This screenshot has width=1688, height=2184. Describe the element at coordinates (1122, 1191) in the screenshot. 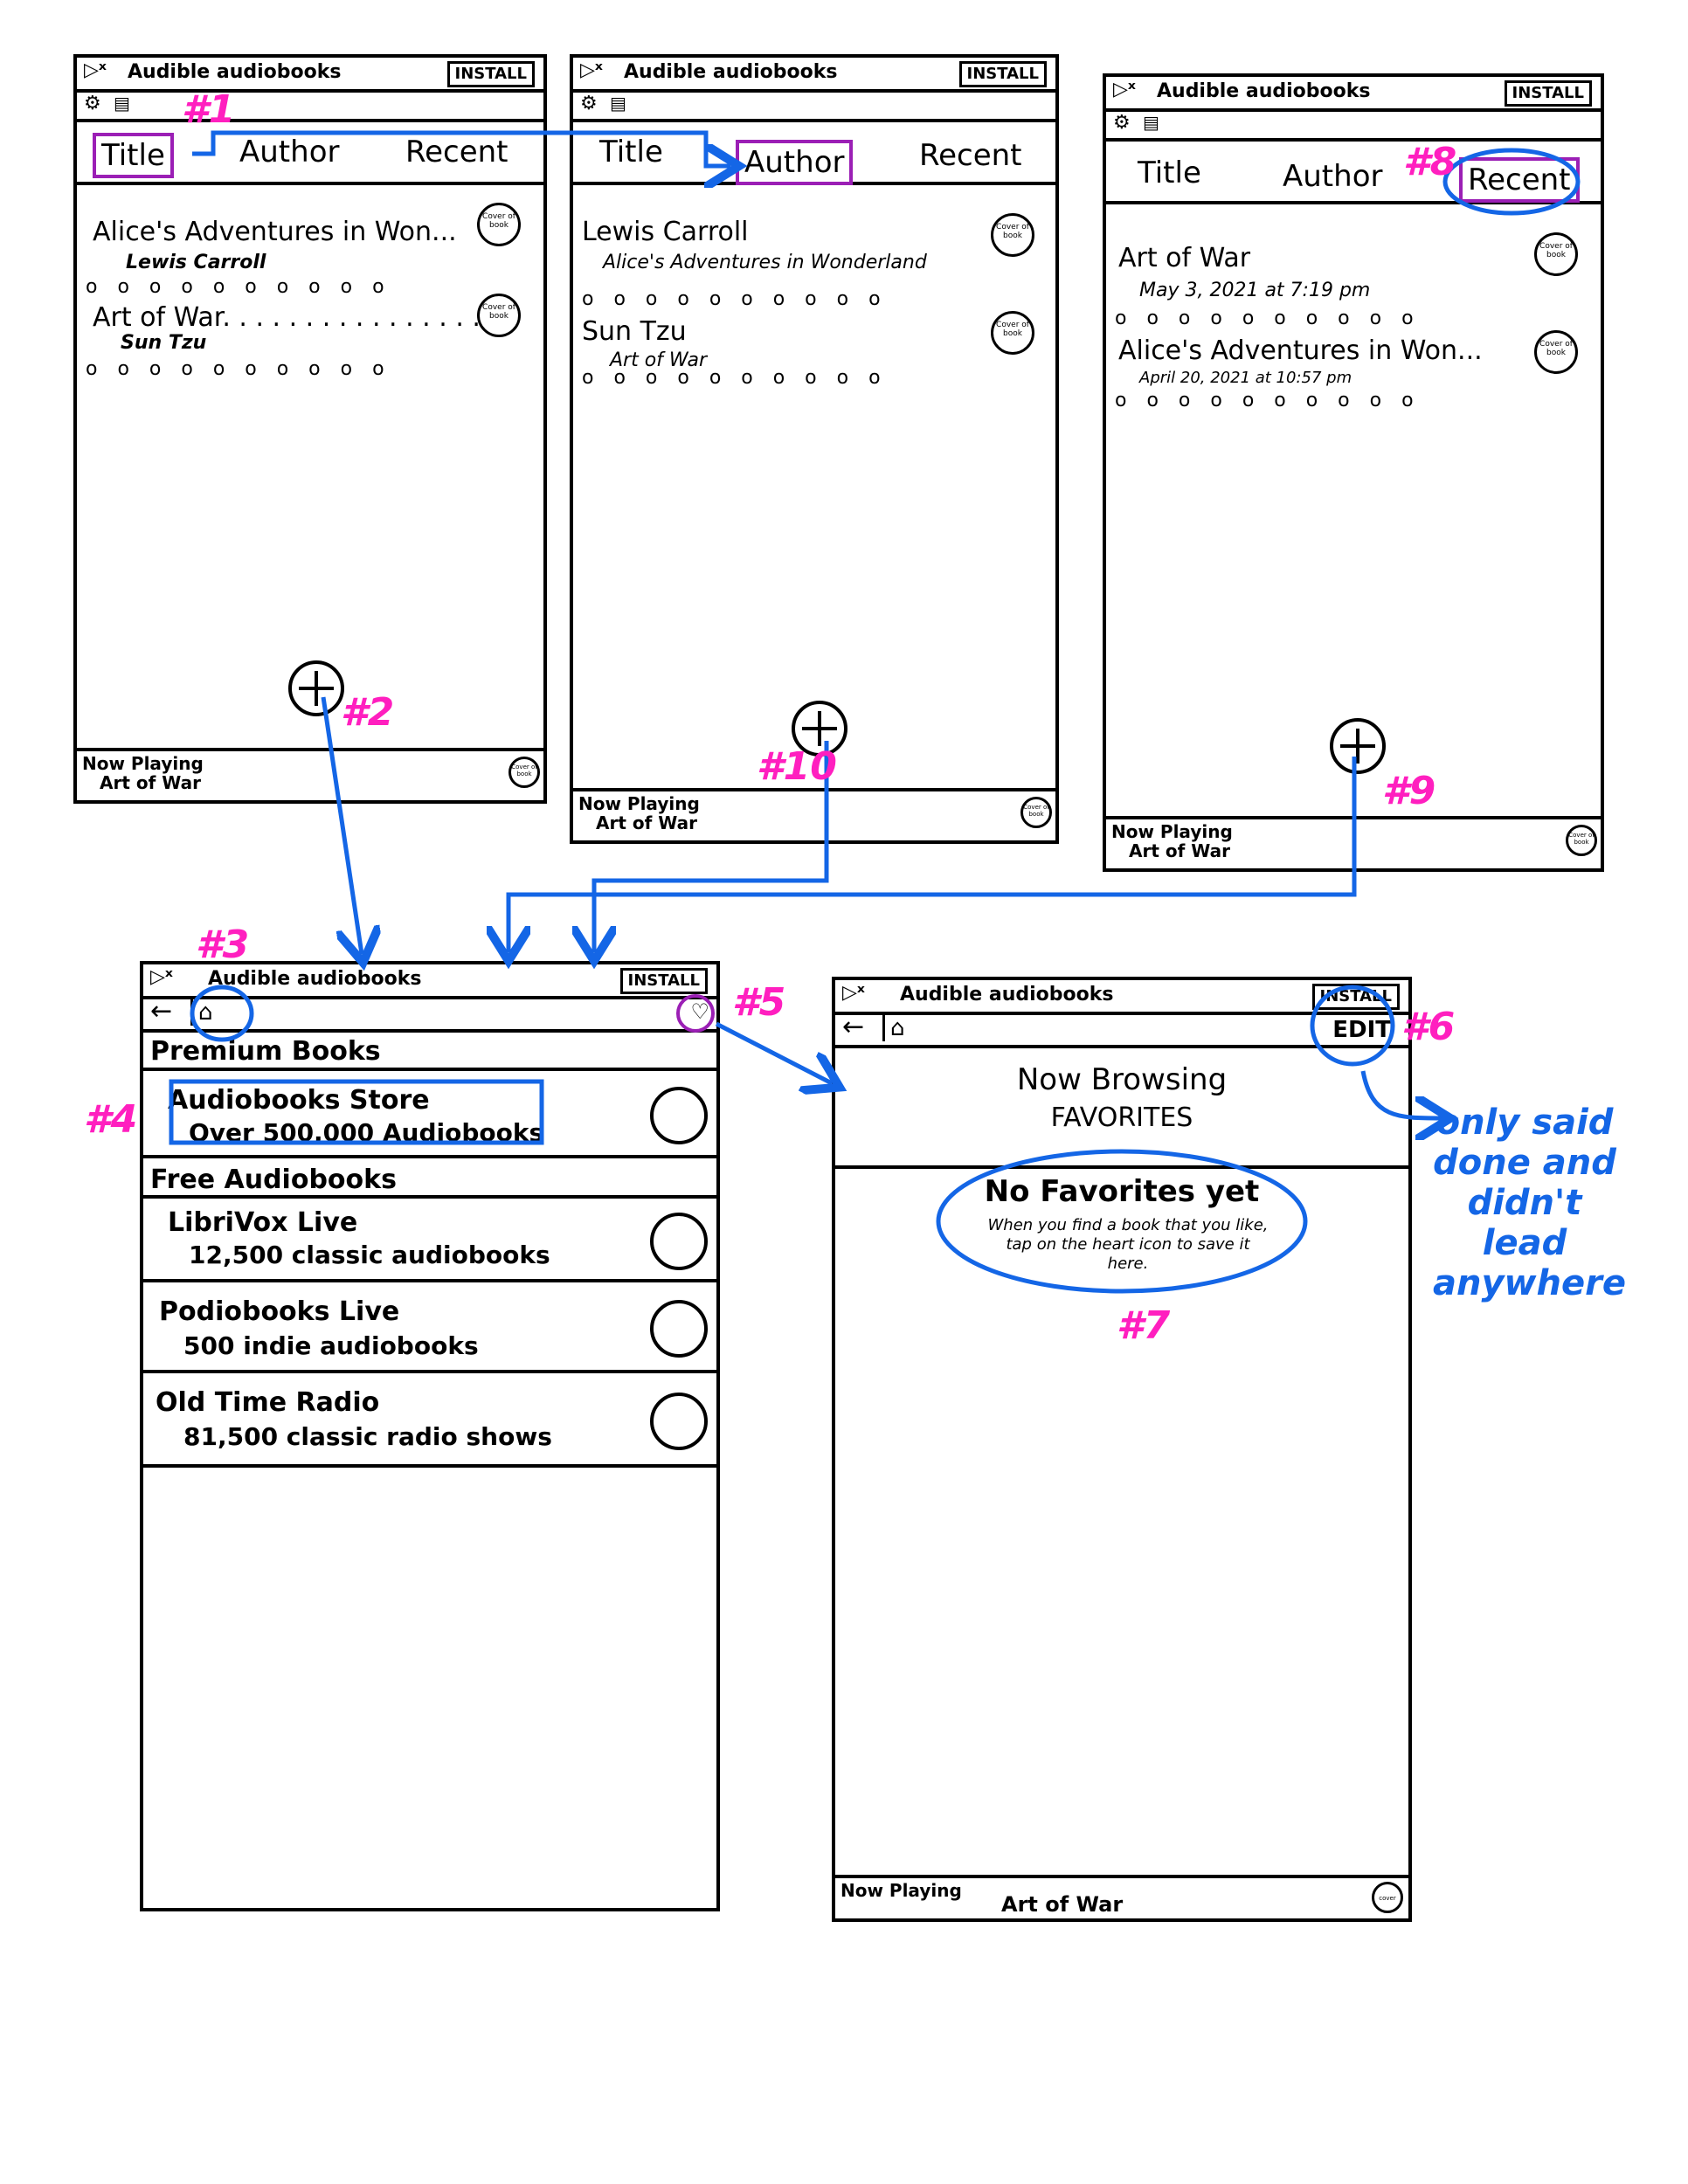

I see `empty-title: No Favorites yet` at that location.